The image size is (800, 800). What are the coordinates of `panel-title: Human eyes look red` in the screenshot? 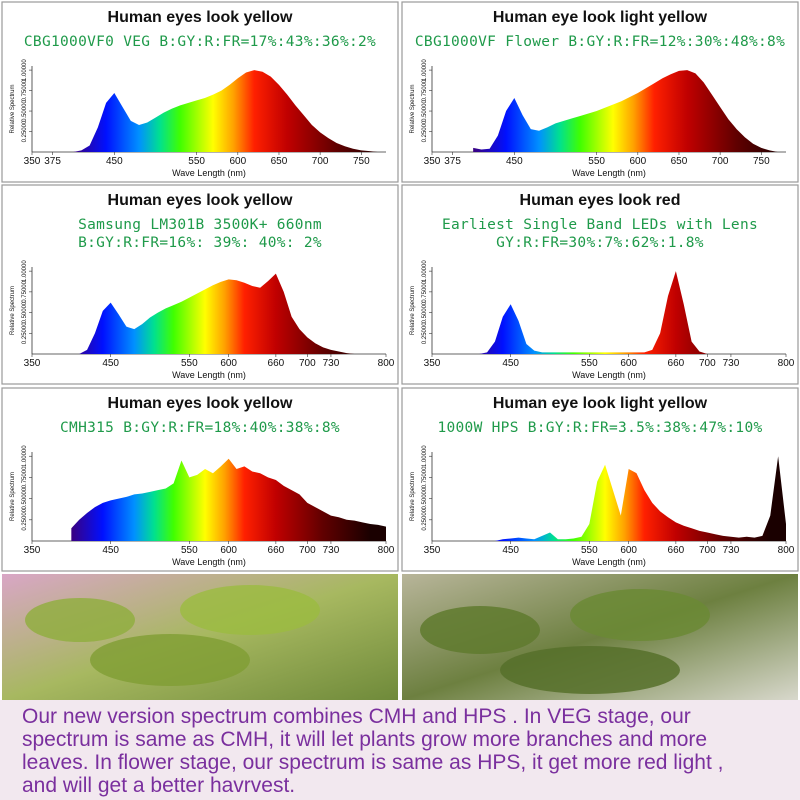 It's located at (600, 200).